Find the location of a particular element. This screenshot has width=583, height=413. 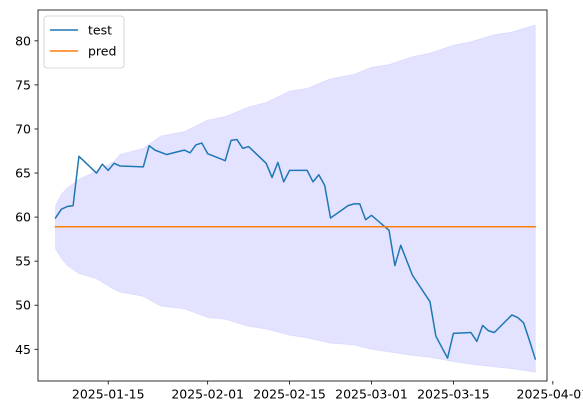

x-tick-label: 2025-01-15 is located at coordinates (108, 394).